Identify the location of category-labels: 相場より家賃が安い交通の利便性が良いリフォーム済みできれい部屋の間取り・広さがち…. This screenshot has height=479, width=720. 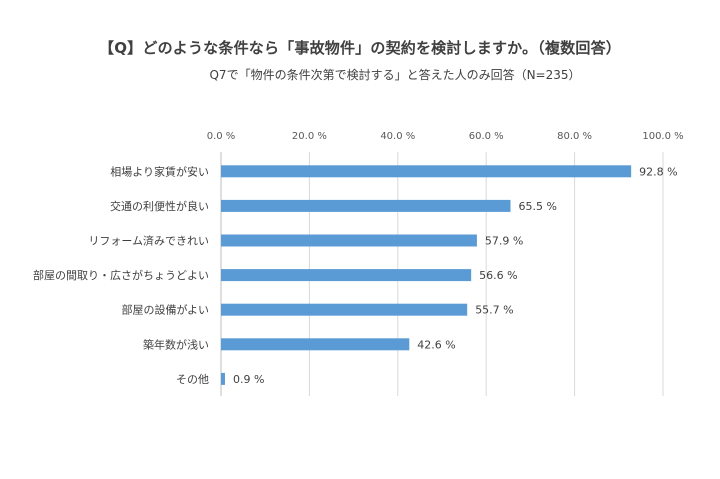
(121, 275).